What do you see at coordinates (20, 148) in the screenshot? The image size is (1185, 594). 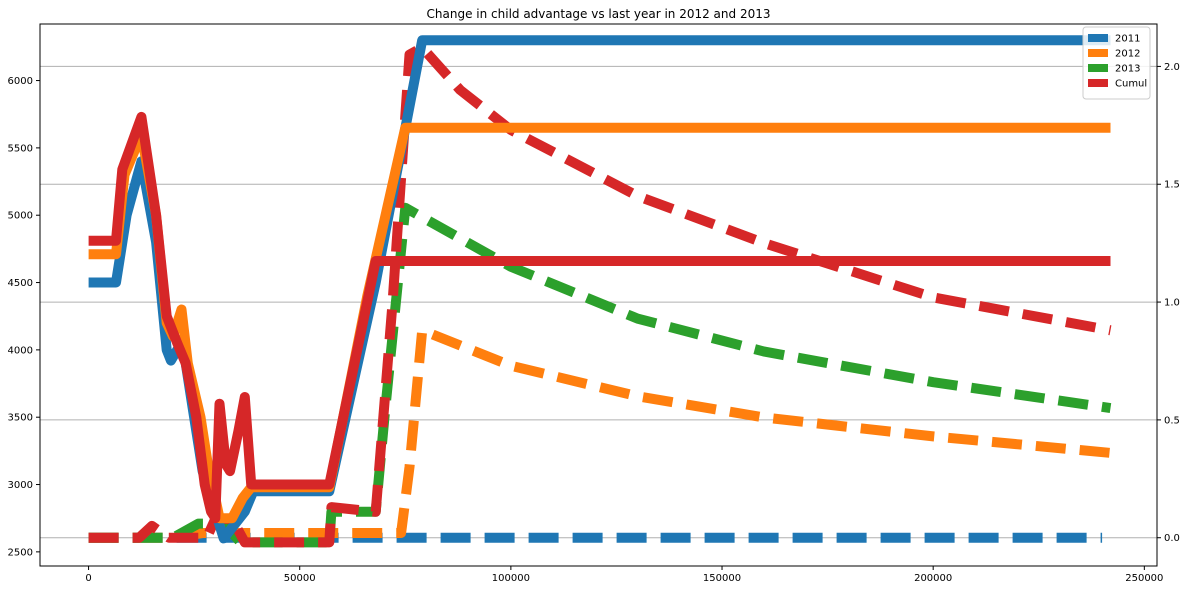 I see `y-tick-label: 5500` at bounding box center [20, 148].